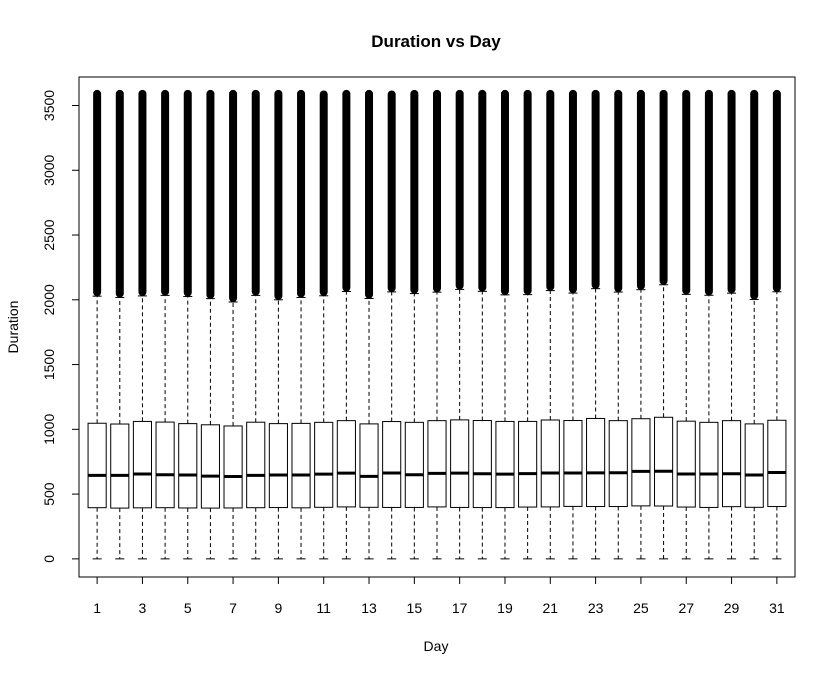  Describe the element at coordinates (505, 608) in the screenshot. I see `x-tick-label: 19` at that location.